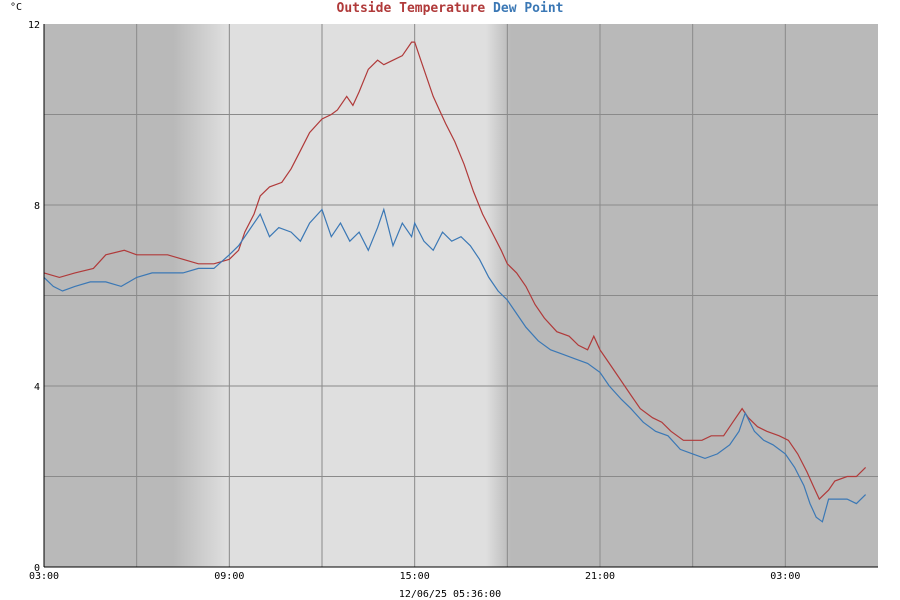 Image resolution: width=900 pixels, height=600 pixels. What do you see at coordinates (37, 568) in the screenshot?
I see `y-tick-label: 0` at bounding box center [37, 568].